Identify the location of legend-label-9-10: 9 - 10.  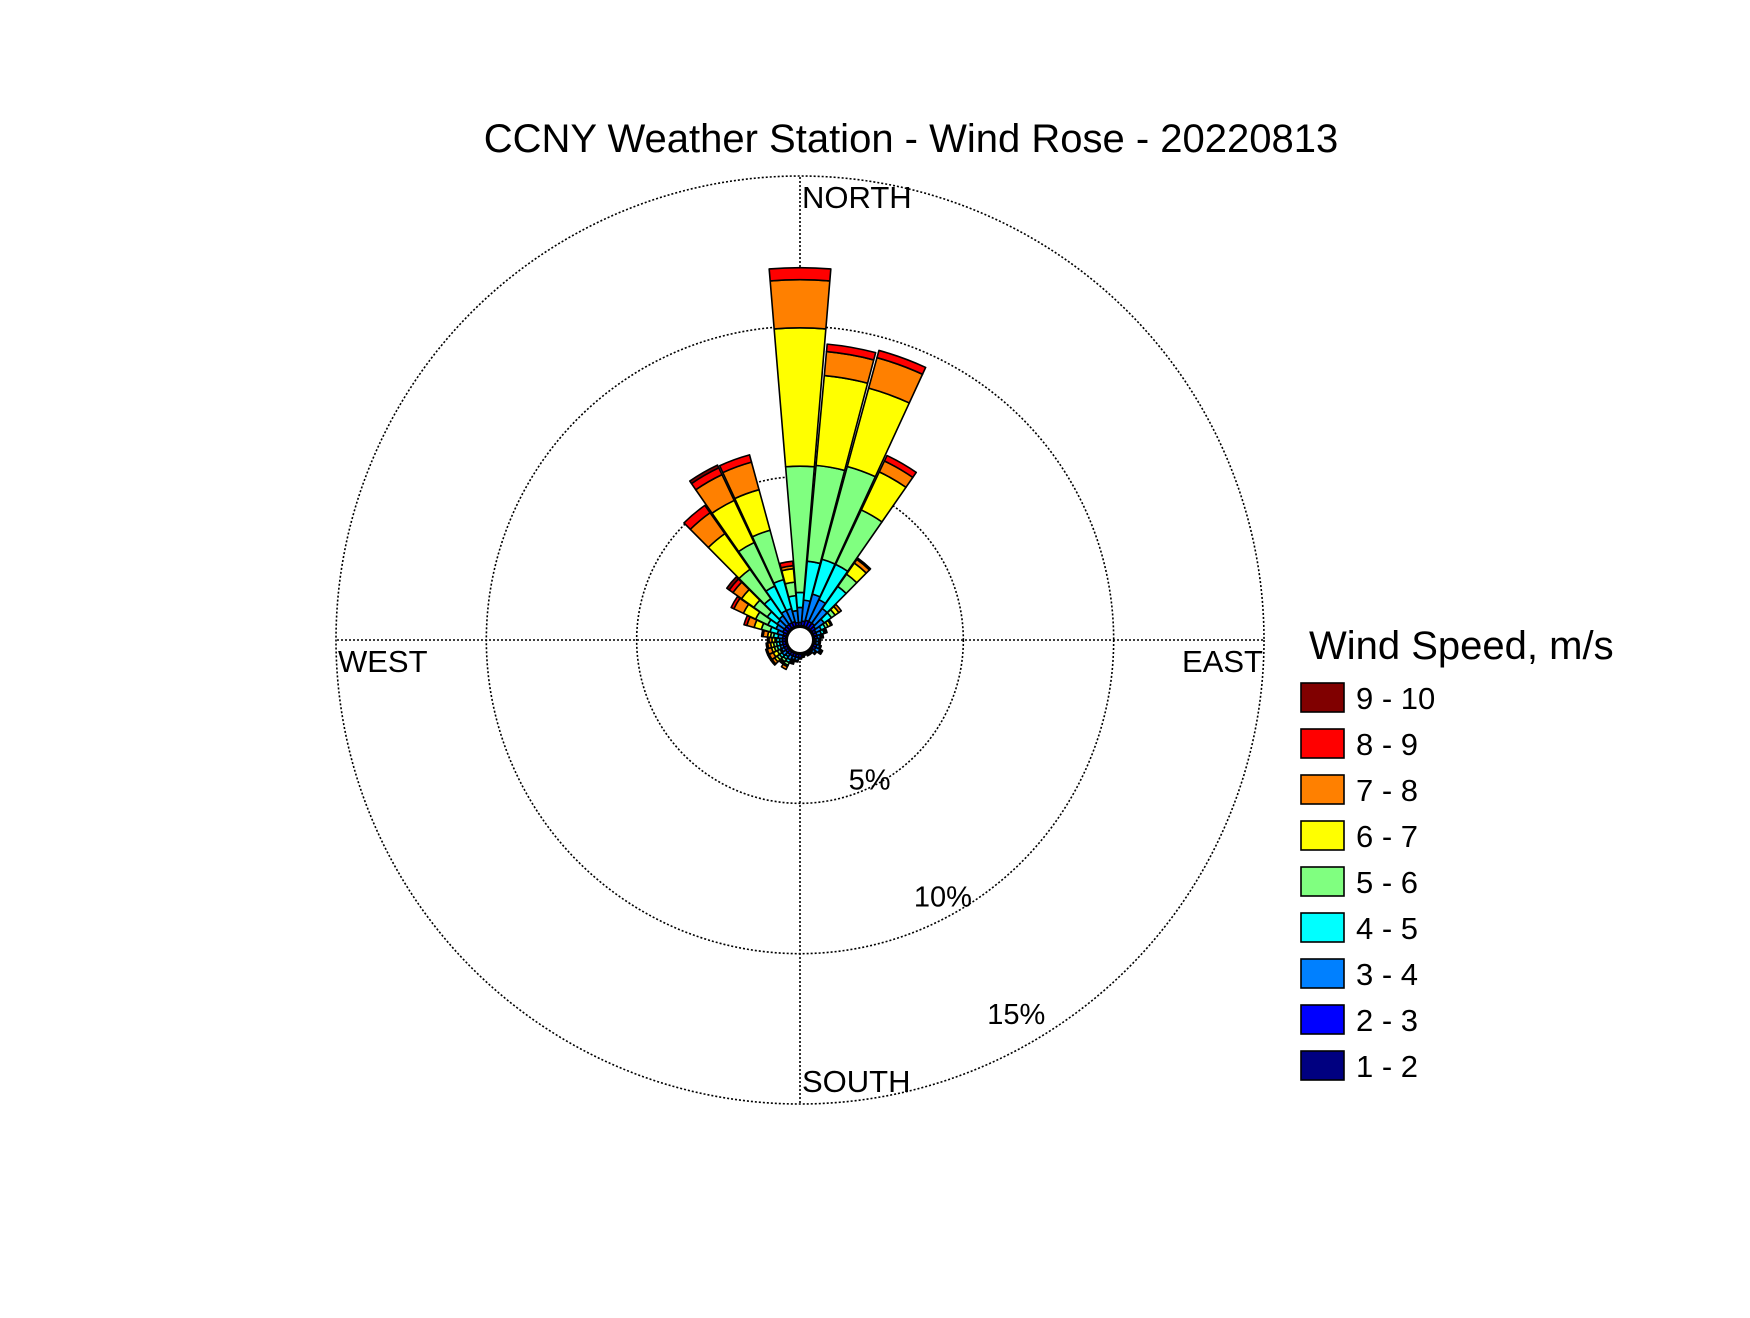
(1395, 698).